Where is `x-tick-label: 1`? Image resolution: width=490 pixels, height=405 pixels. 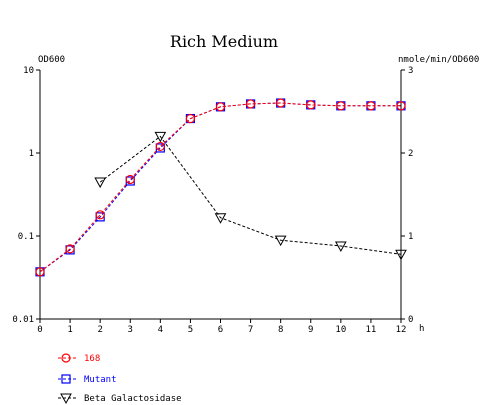 x-tick-label: 1 is located at coordinates (69, 330).